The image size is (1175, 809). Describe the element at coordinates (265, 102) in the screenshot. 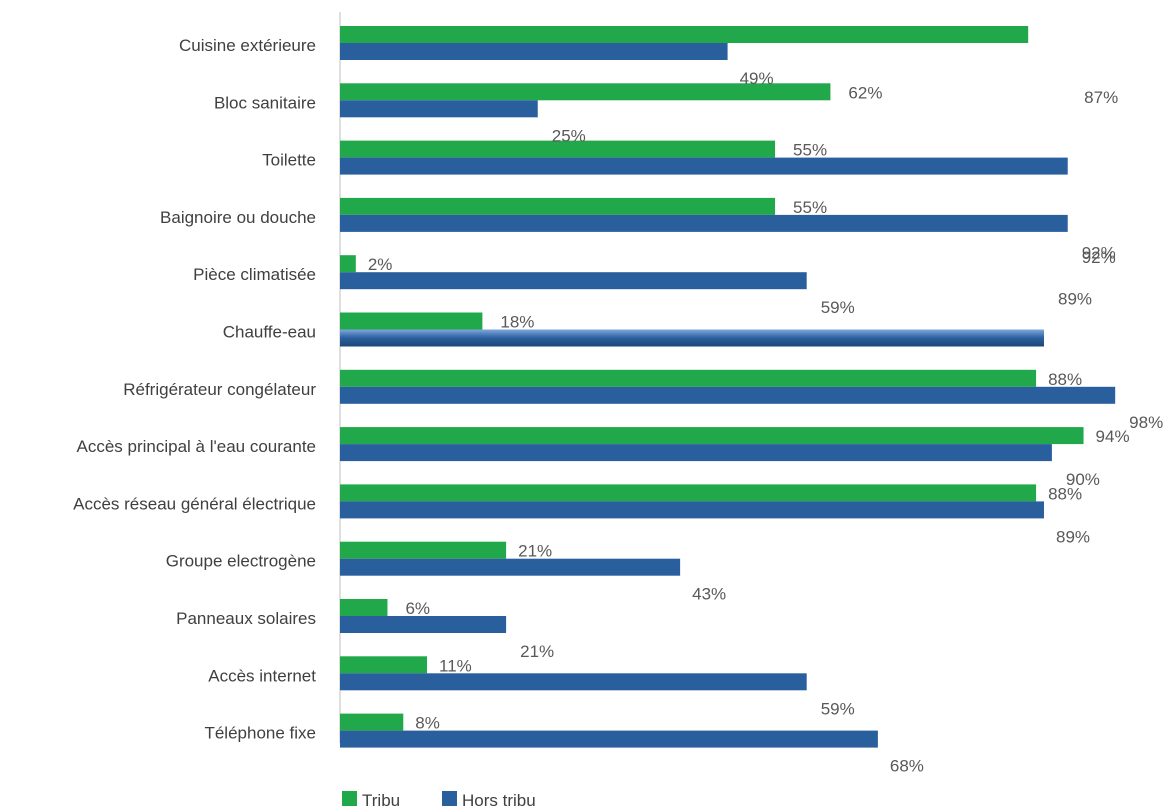

I see `category-label-bloc-sanitaire: Bloc sanitaire` at that location.